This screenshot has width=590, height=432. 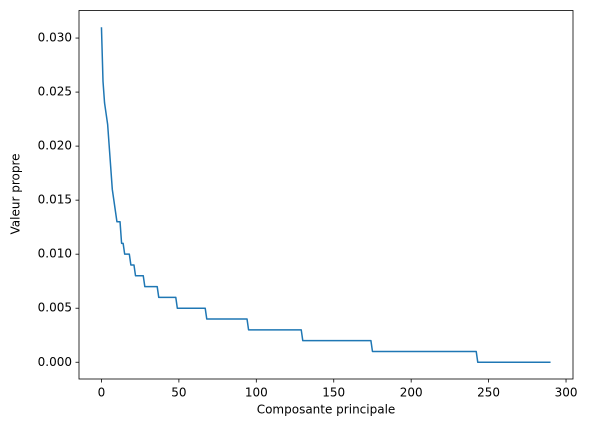 What do you see at coordinates (55, 38) in the screenshot?
I see `y-tick-label: 0.030` at bounding box center [55, 38].